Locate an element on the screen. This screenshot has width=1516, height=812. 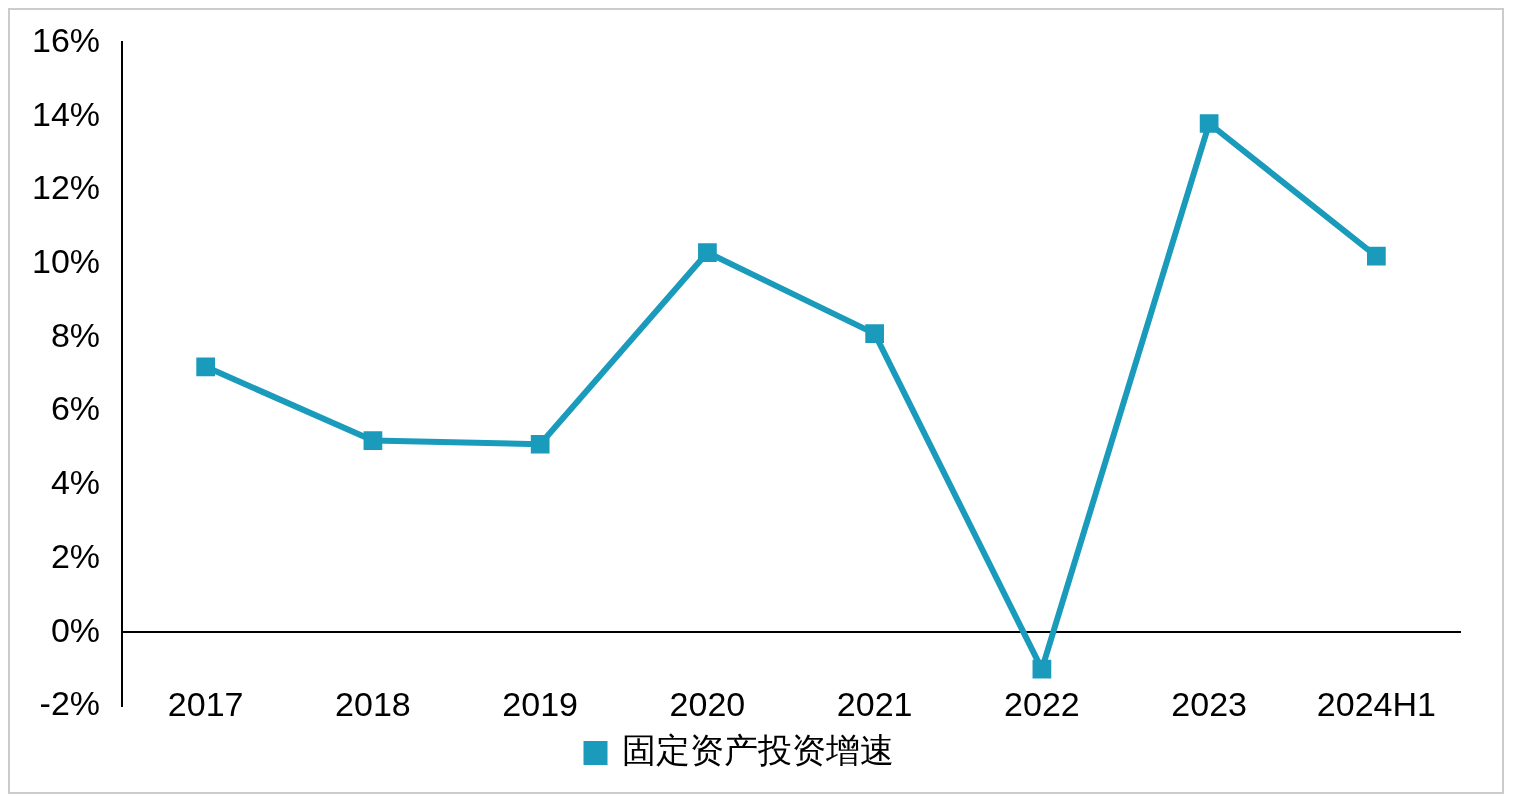
x-tick-label: 2020 is located at coordinates (707, 704).